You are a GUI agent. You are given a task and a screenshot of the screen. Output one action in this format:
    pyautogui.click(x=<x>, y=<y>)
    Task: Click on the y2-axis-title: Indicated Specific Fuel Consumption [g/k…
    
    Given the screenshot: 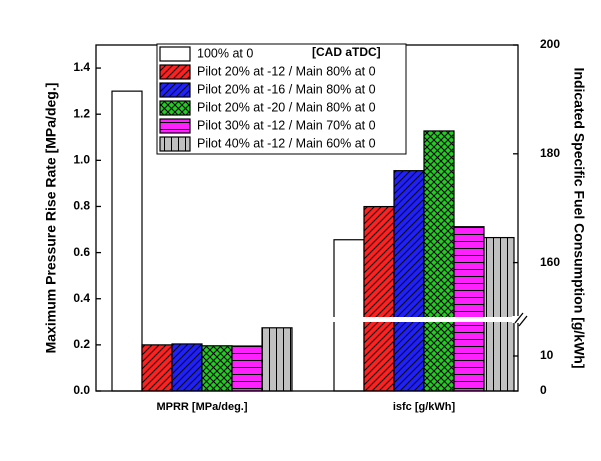 What is the action you would take?
    pyautogui.click(x=579, y=217)
    